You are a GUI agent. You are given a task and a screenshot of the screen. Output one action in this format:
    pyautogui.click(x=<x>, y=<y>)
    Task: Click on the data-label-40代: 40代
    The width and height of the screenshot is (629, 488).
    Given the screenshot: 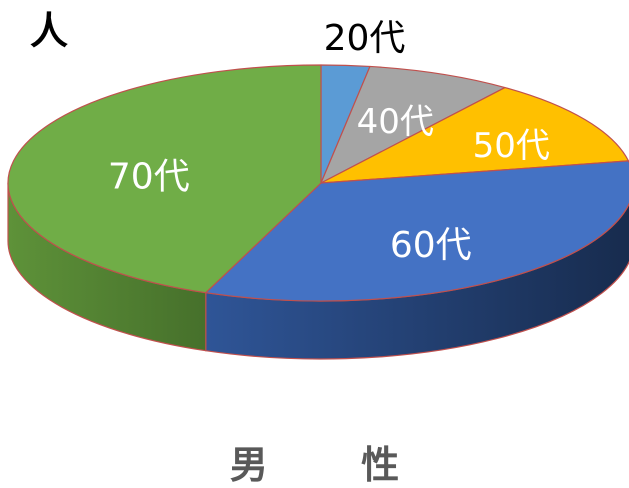 What is the action you would take?
    pyautogui.click(x=395, y=122)
    